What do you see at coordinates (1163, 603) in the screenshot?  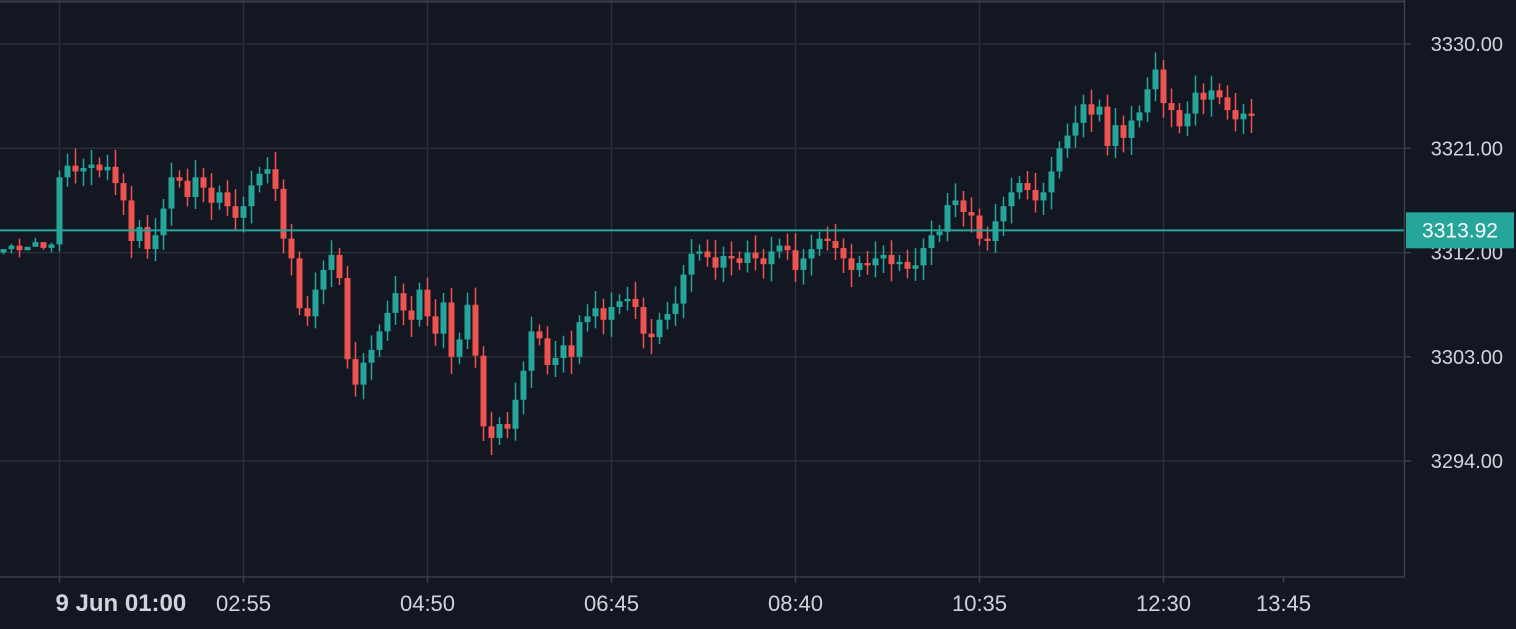 I see `x-tick-label: 12:30` at bounding box center [1163, 603].